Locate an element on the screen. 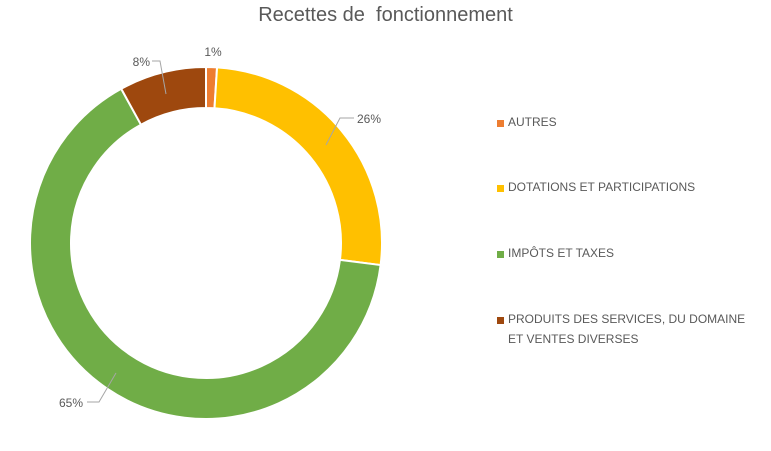 The height and width of the screenshot is (451, 771). legend-item-2: DOTATIONS ET PARTICIPATIONS is located at coordinates (632, 188).